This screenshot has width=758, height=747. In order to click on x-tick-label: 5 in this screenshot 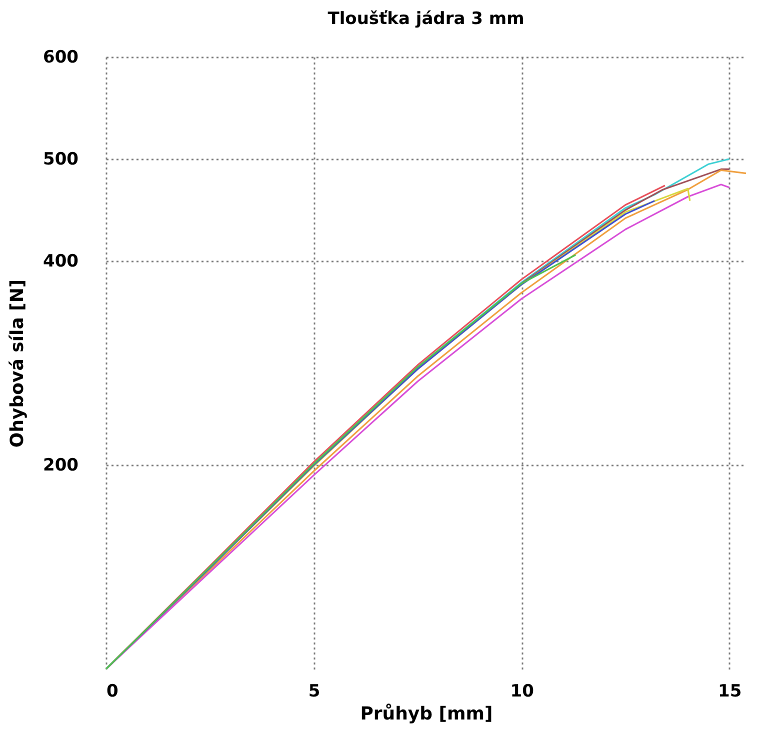, I will do `click(314, 692)`.